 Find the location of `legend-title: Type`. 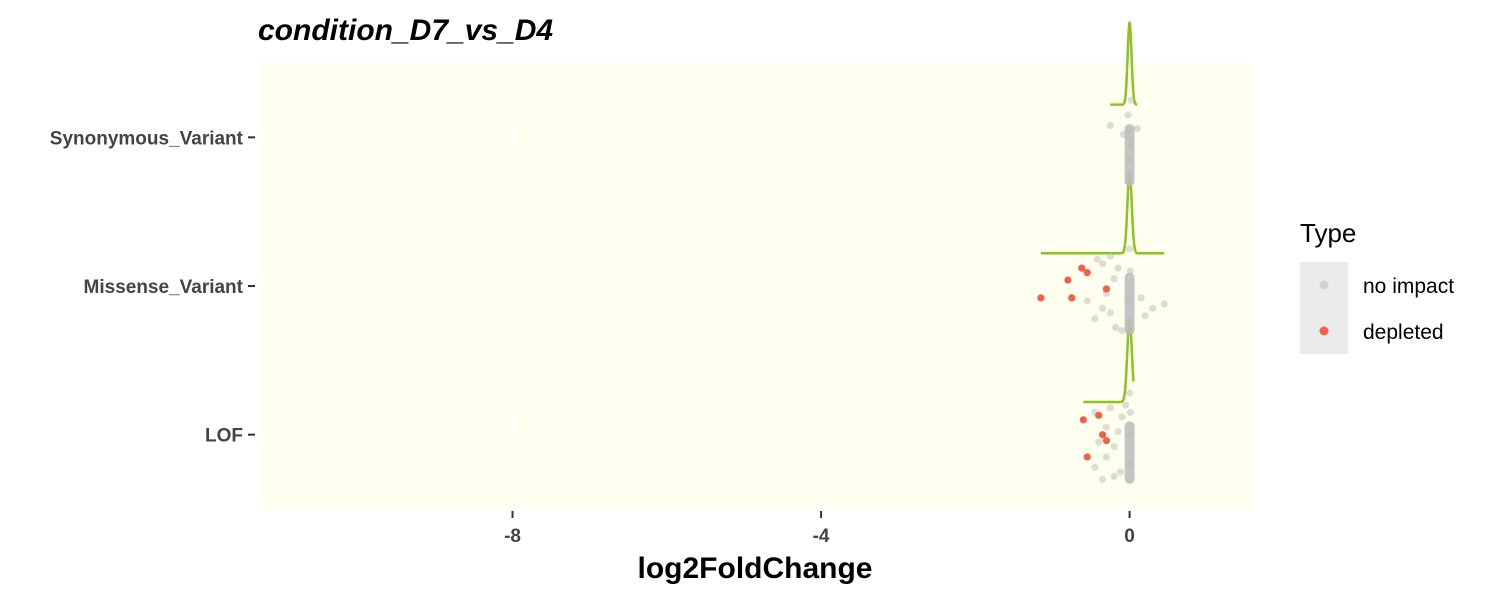

legend-title: Type is located at coordinates (1328, 233).